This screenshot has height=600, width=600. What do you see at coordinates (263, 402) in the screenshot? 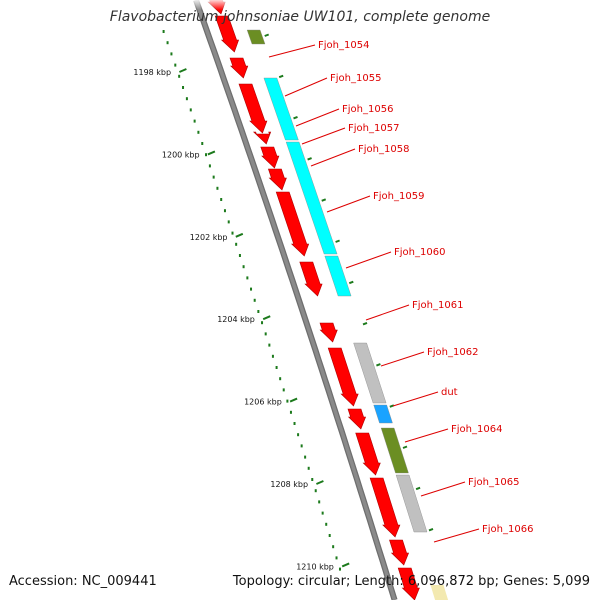
I see `scale-tick-label: 1206 kbp` at bounding box center [263, 402].